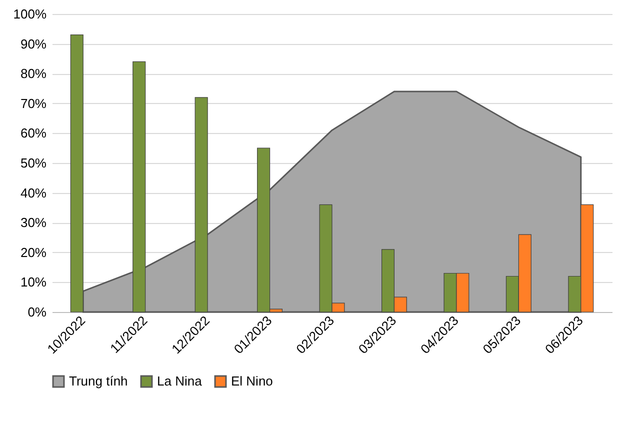  I want to click on y-tick-label: 60%, so click(33, 133).